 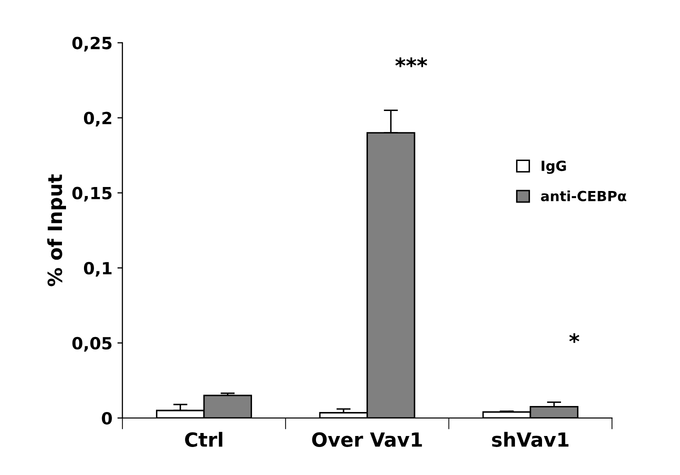 What do you see at coordinates (203, 439) in the screenshot?
I see `x-tick-label: Ctrl` at bounding box center [203, 439].